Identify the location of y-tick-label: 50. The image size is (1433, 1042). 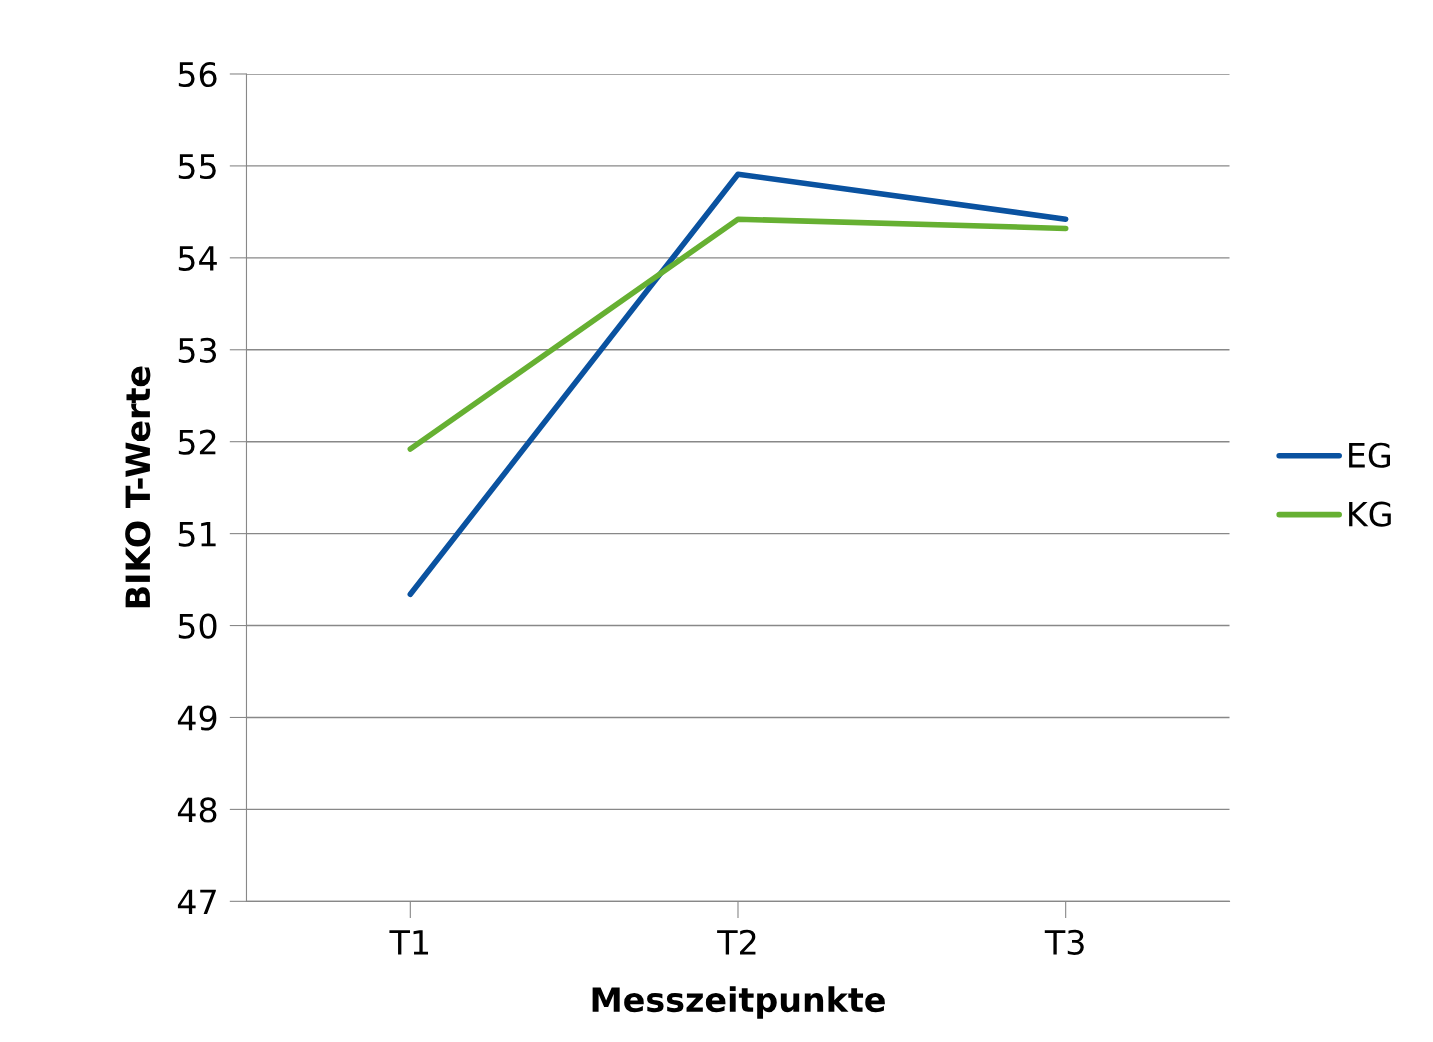
(197, 626).